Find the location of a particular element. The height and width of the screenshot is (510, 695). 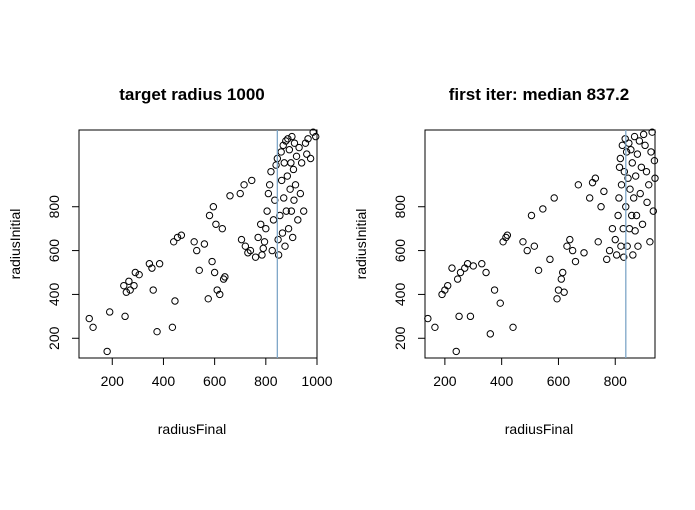

x-tick-label: 400 is located at coordinates (164, 381).